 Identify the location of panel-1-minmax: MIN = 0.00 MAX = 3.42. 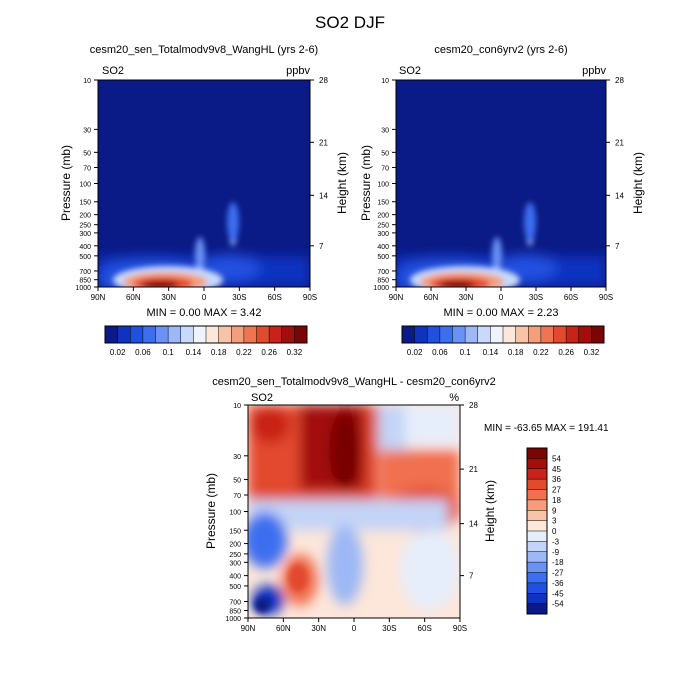
(204, 313).